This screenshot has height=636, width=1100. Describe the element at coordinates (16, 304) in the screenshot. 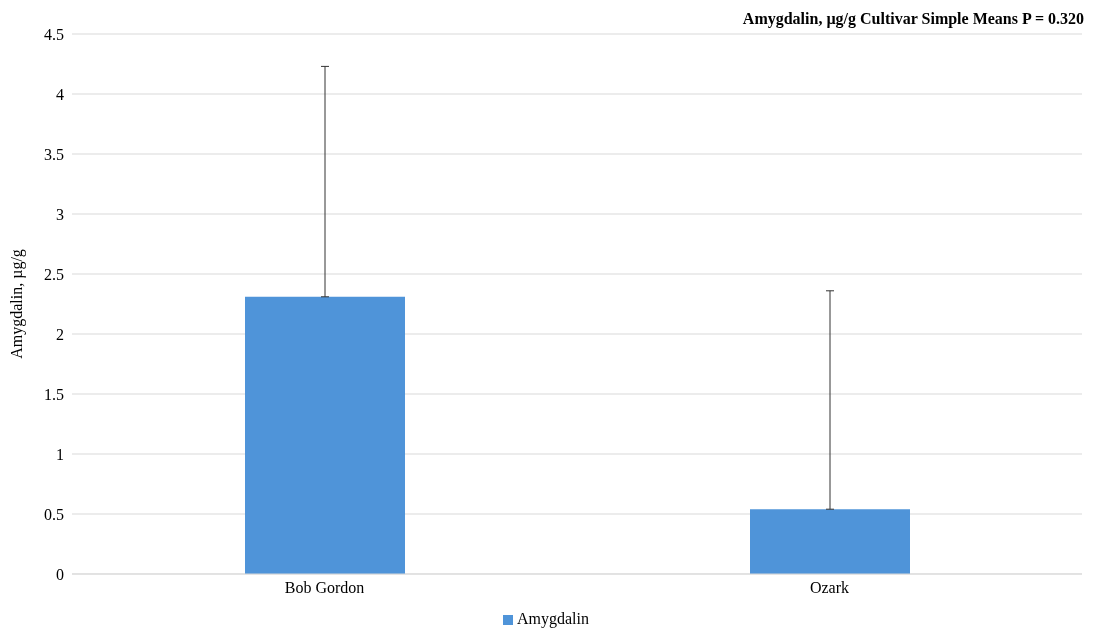

I see `y-axis-title: Amygdalin, µg/g` at that location.